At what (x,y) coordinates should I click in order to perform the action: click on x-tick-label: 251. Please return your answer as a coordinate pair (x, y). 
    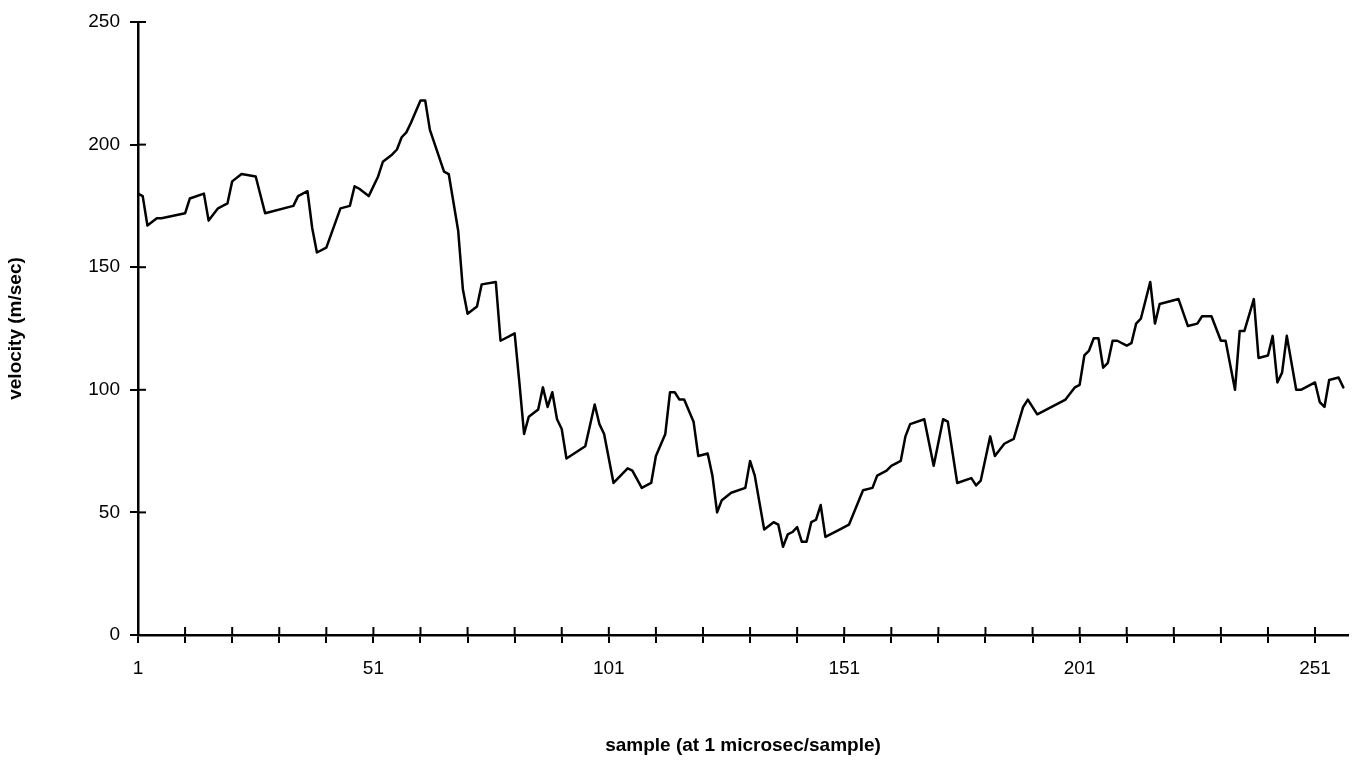
    Looking at the image, I should click on (1315, 667).